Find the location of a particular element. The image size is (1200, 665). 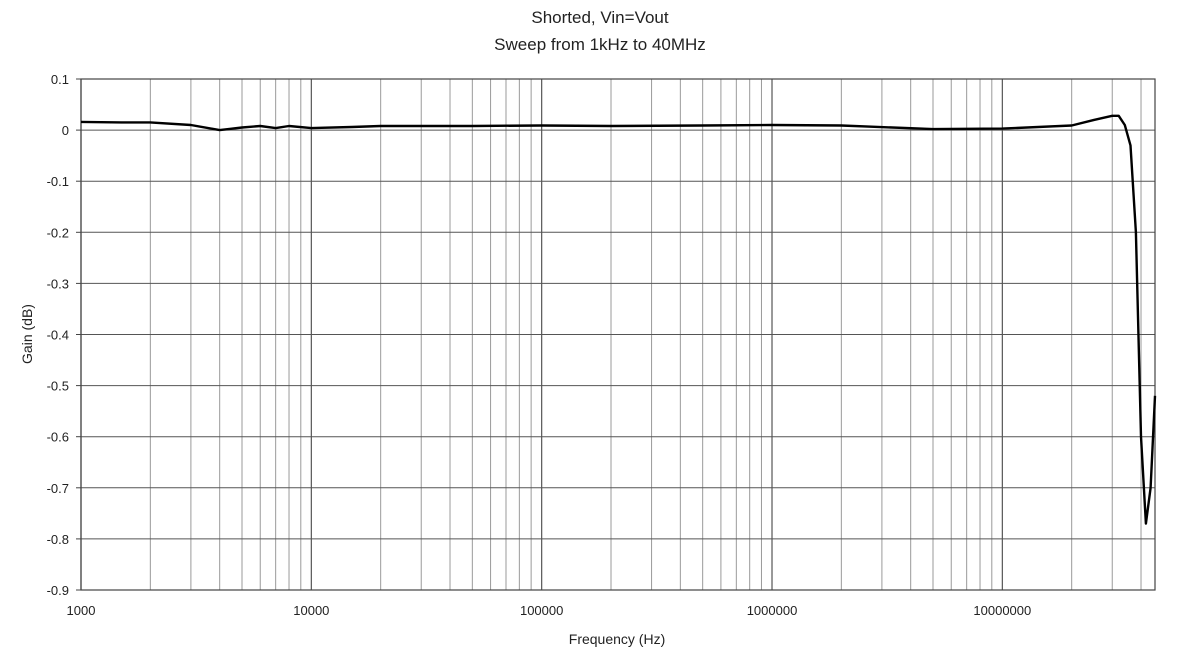

x-axis-label: Frequency (Hz) is located at coordinates (617, 639).